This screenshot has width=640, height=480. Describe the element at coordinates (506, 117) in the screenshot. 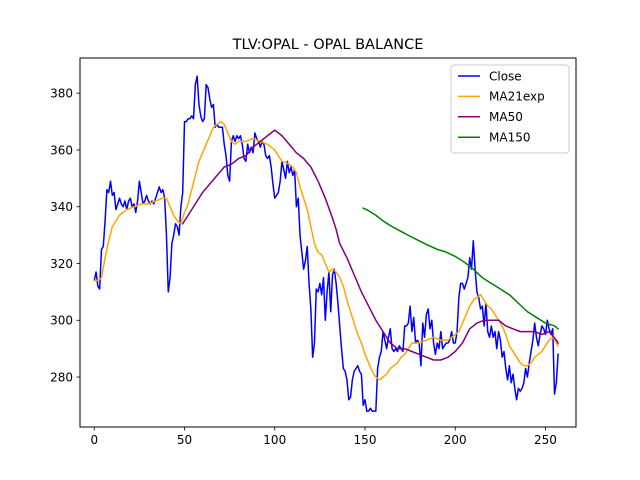

I see `legend-label: MA50` at that location.